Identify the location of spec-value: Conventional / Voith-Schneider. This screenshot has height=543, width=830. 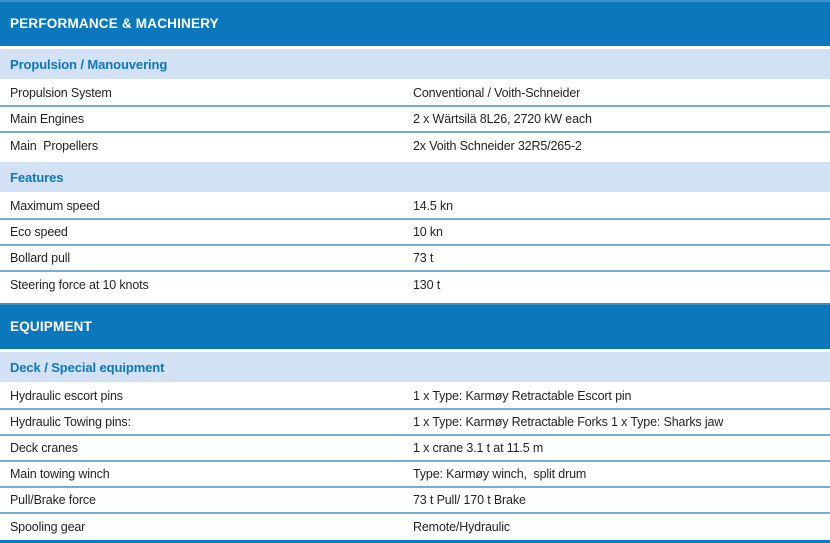
(497, 93).